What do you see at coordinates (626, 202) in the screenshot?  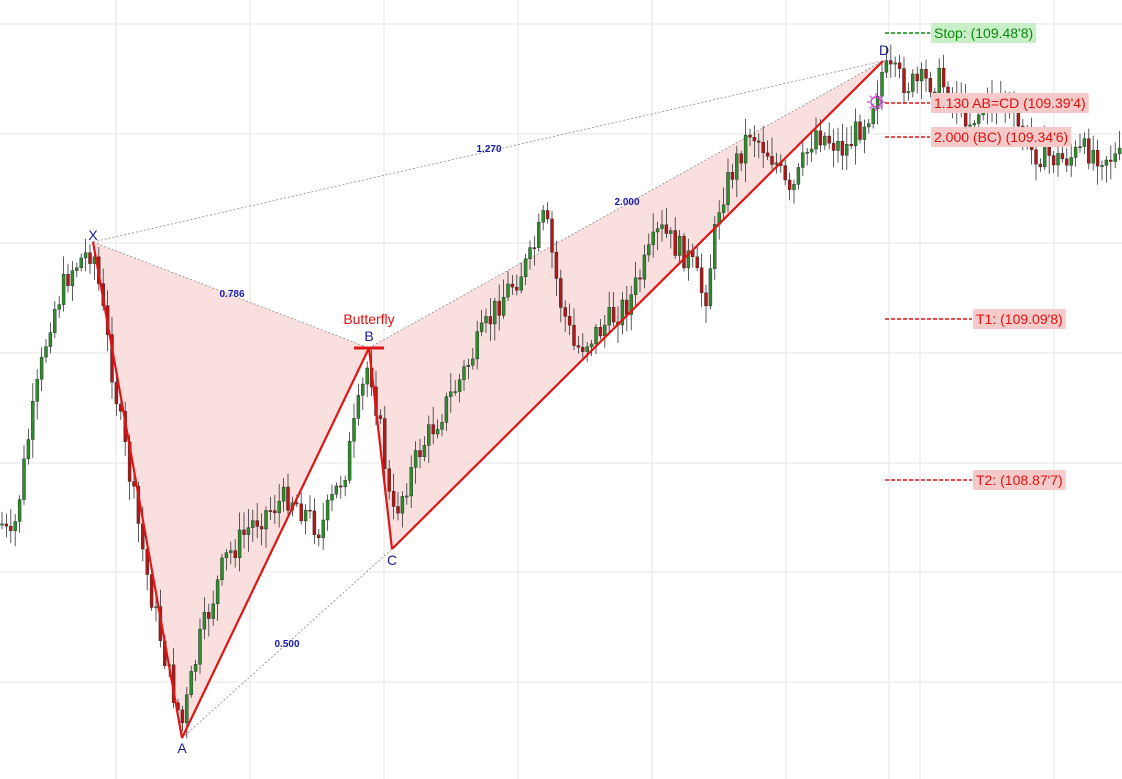 I see `ratio-label-2: 2.000` at bounding box center [626, 202].